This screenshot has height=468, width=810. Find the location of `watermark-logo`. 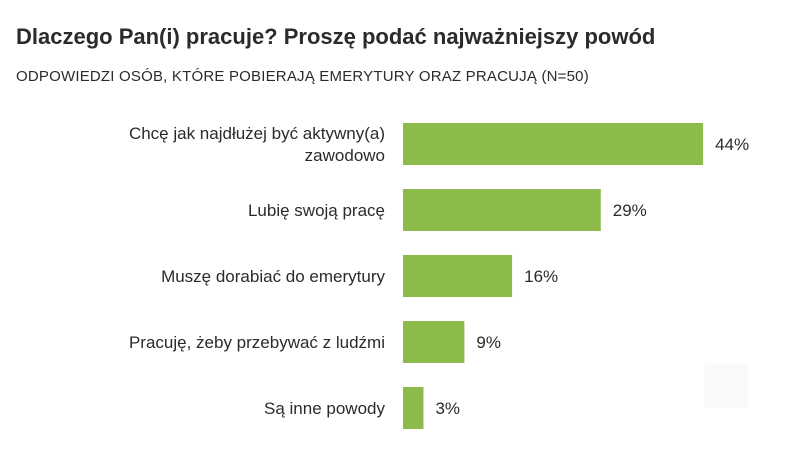

watermark-logo is located at coordinates (726, 386).